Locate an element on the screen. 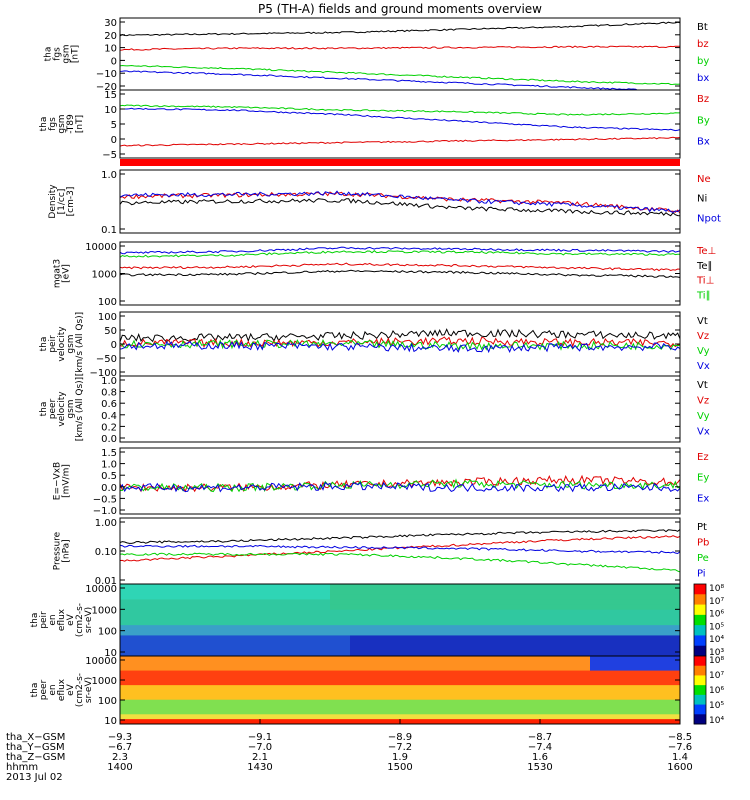 The image size is (750, 800). x-axis-value: 2.1 is located at coordinates (260, 757).